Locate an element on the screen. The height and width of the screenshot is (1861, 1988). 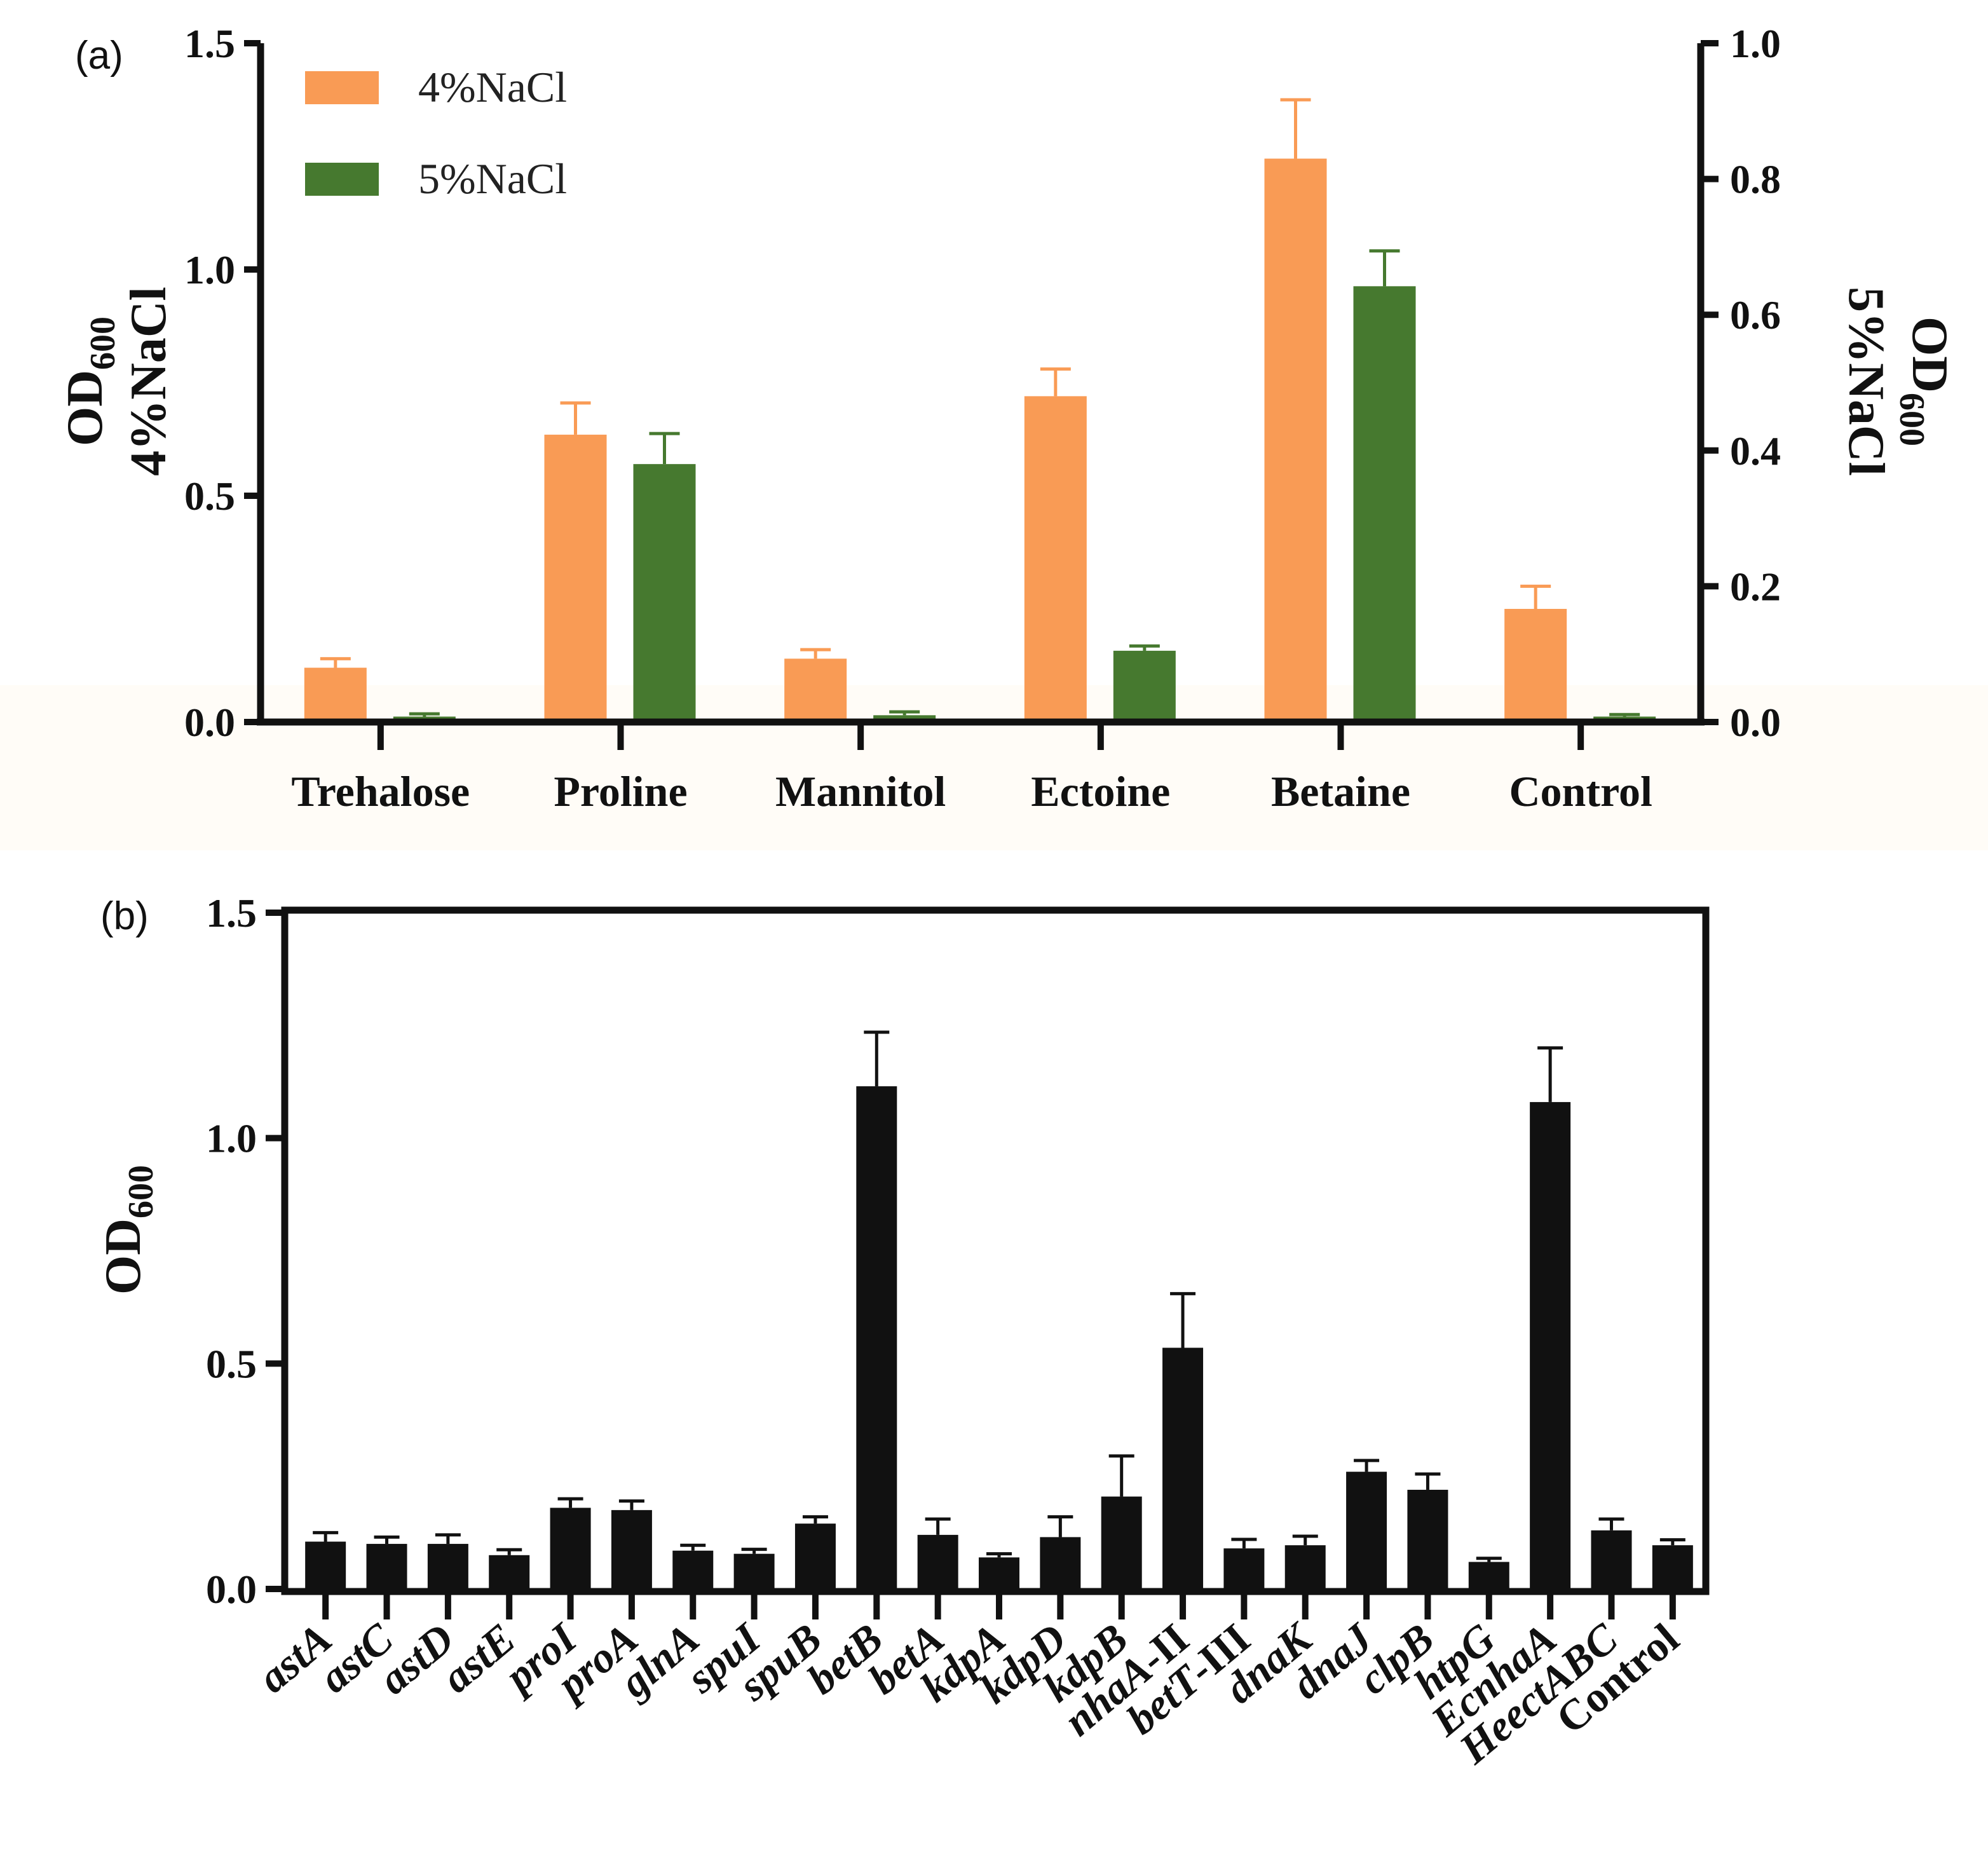
legend-swatch-4pct is located at coordinates (342, 87).